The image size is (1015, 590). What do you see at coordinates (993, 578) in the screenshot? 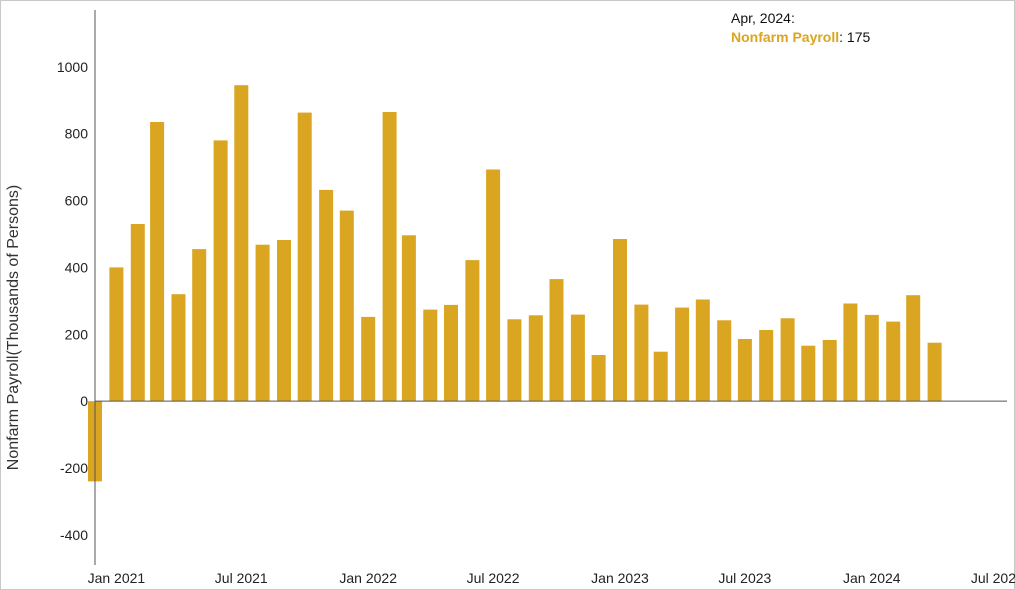
I see `x-tick-label: Jul 2024` at bounding box center [993, 578].